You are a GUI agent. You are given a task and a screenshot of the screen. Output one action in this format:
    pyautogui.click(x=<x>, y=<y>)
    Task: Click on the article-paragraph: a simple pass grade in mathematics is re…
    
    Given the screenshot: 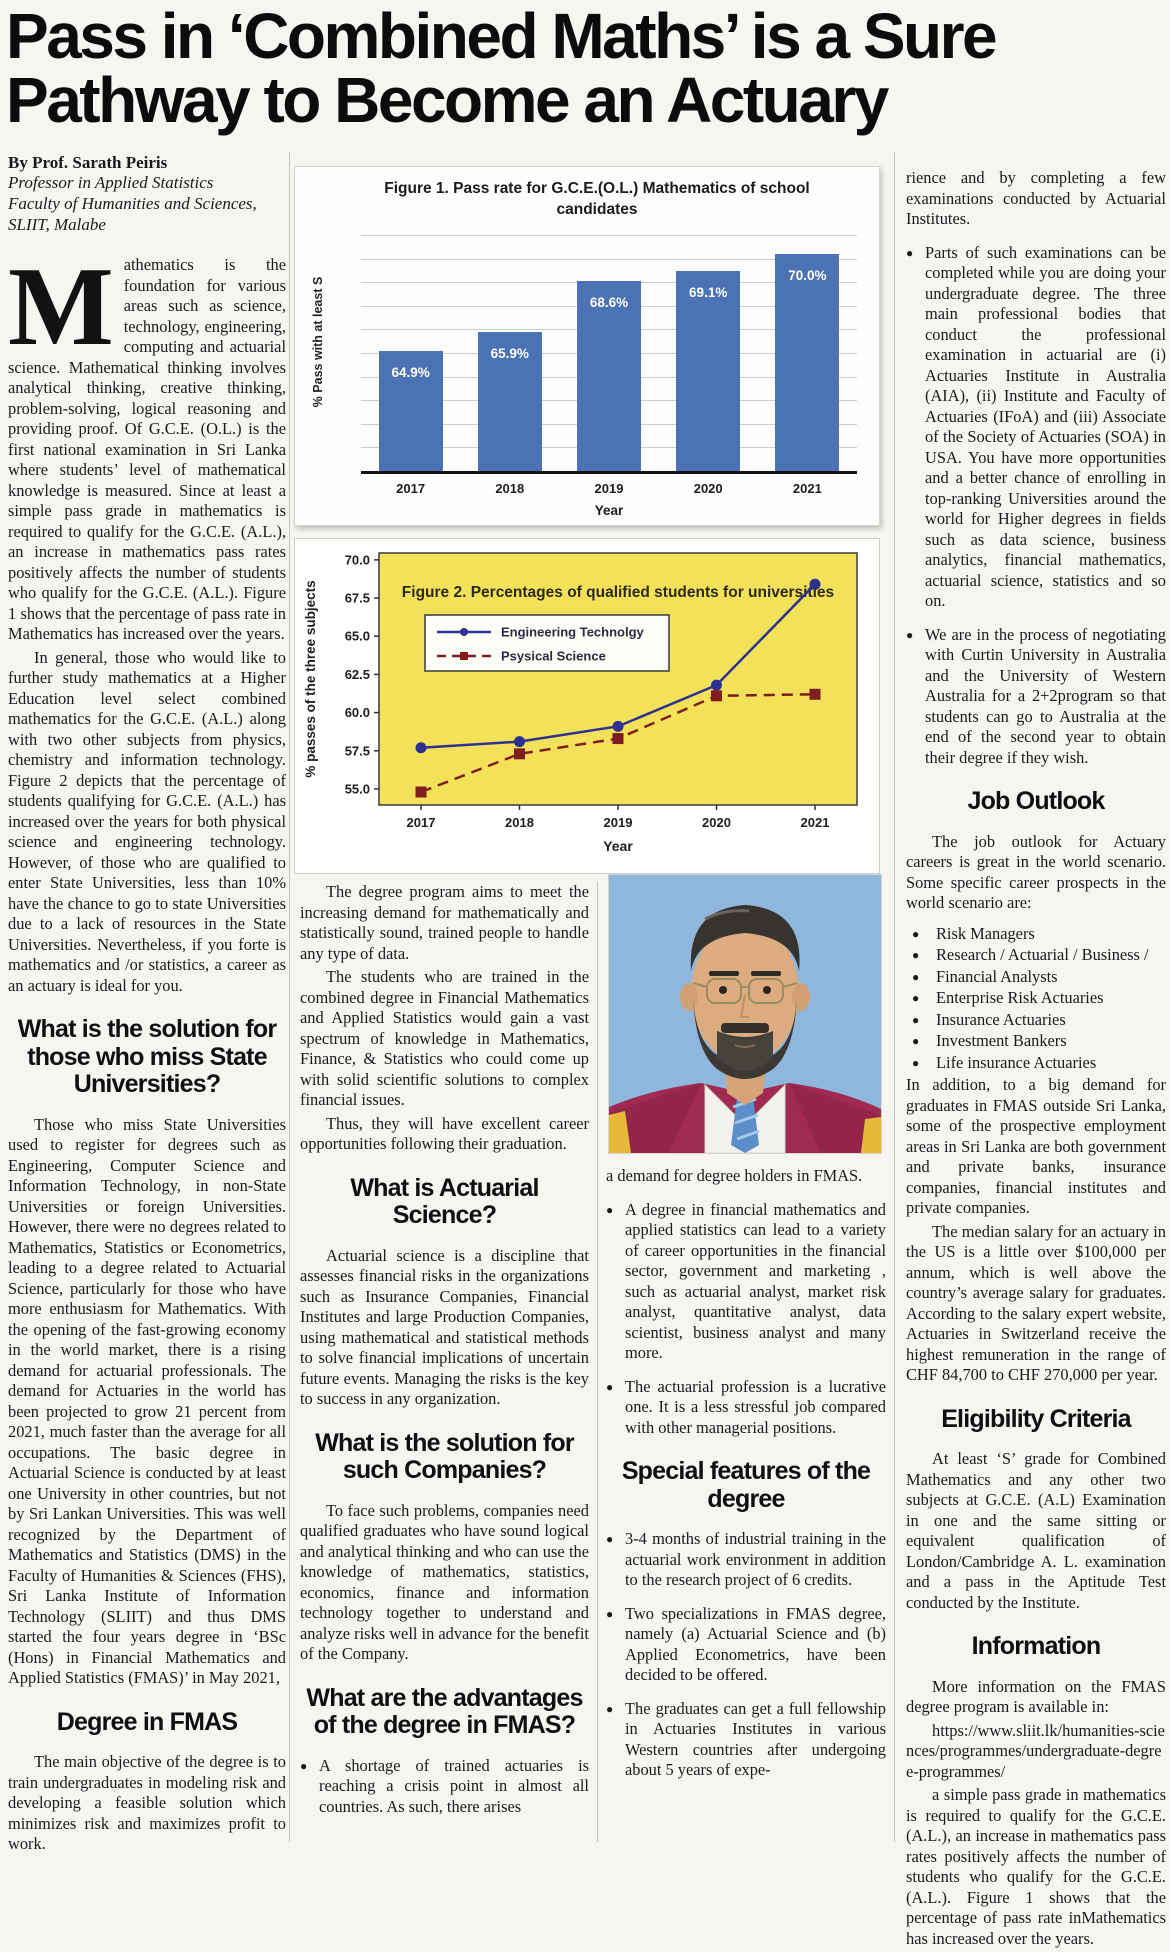 What is the action you would take?
    pyautogui.click(x=1036, y=1866)
    